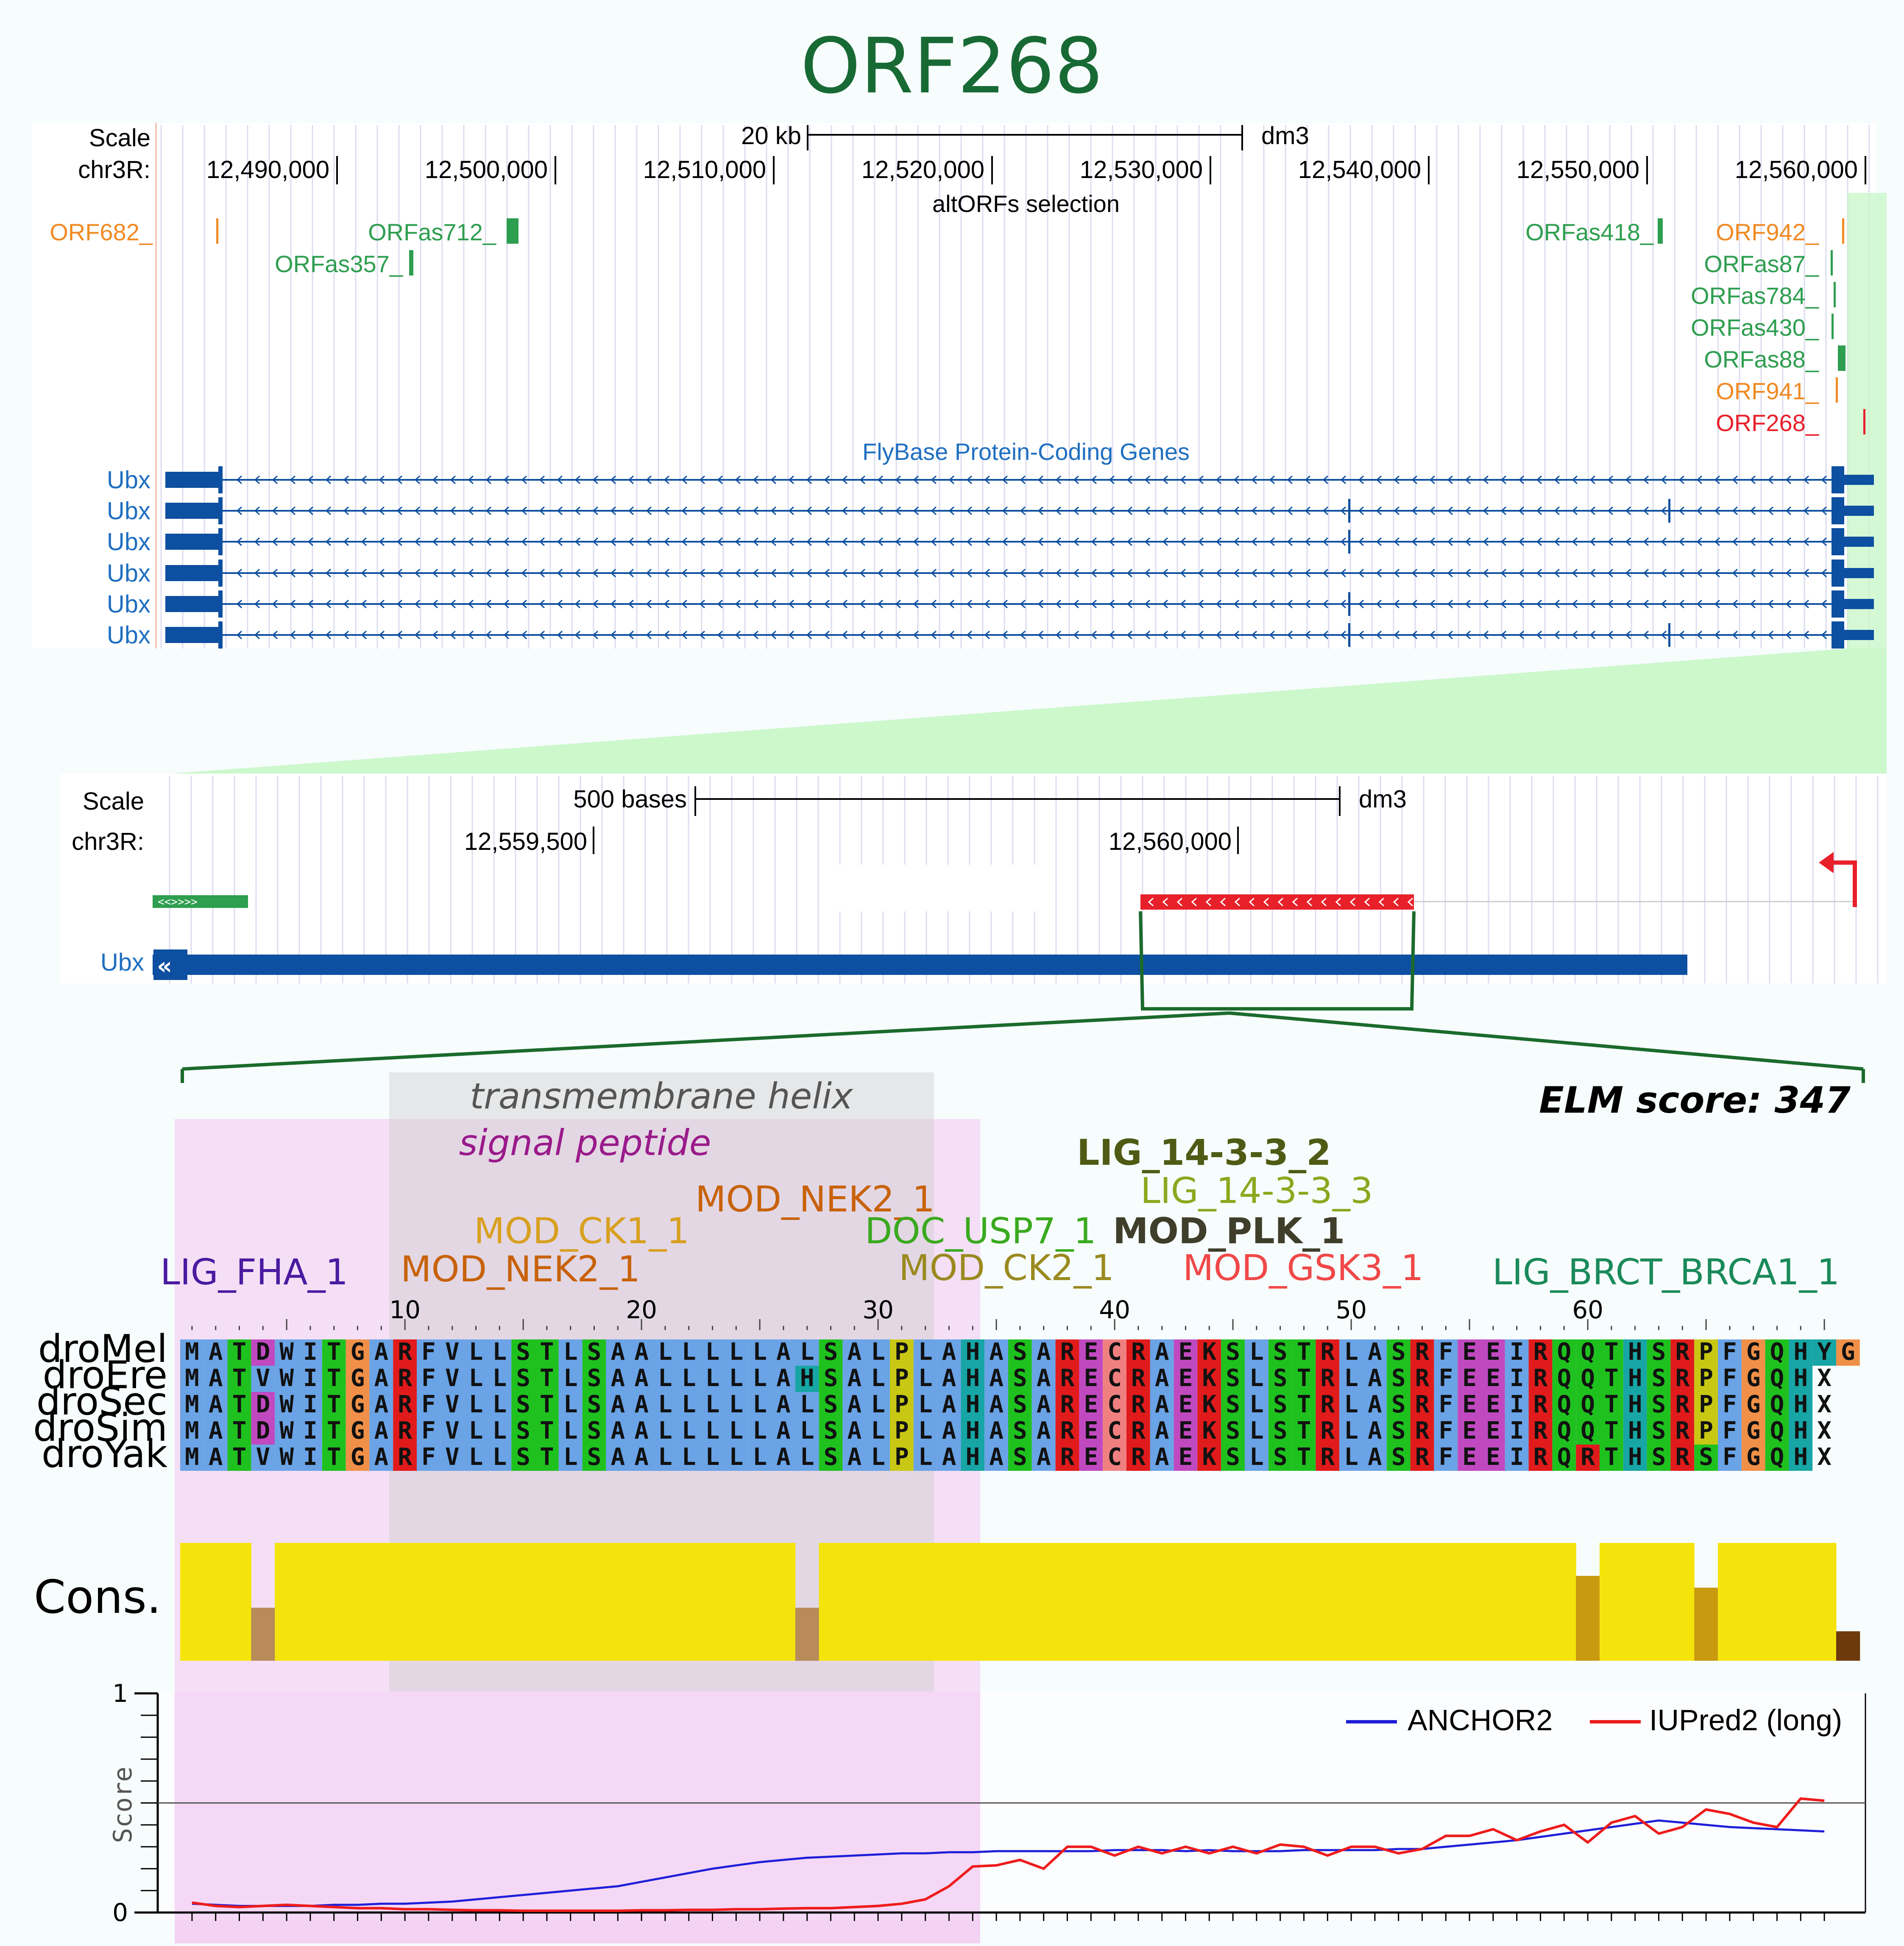  Describe the element at coordinates (1767, 423) in the screenshot. I see `orf-label: ORF268_` at that location.